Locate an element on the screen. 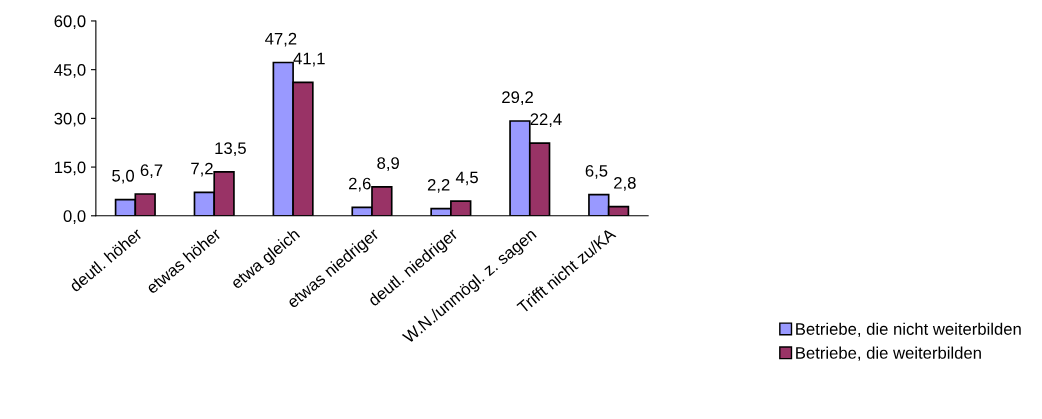  data-label: 13,5 is located at coordinates (230, 149).